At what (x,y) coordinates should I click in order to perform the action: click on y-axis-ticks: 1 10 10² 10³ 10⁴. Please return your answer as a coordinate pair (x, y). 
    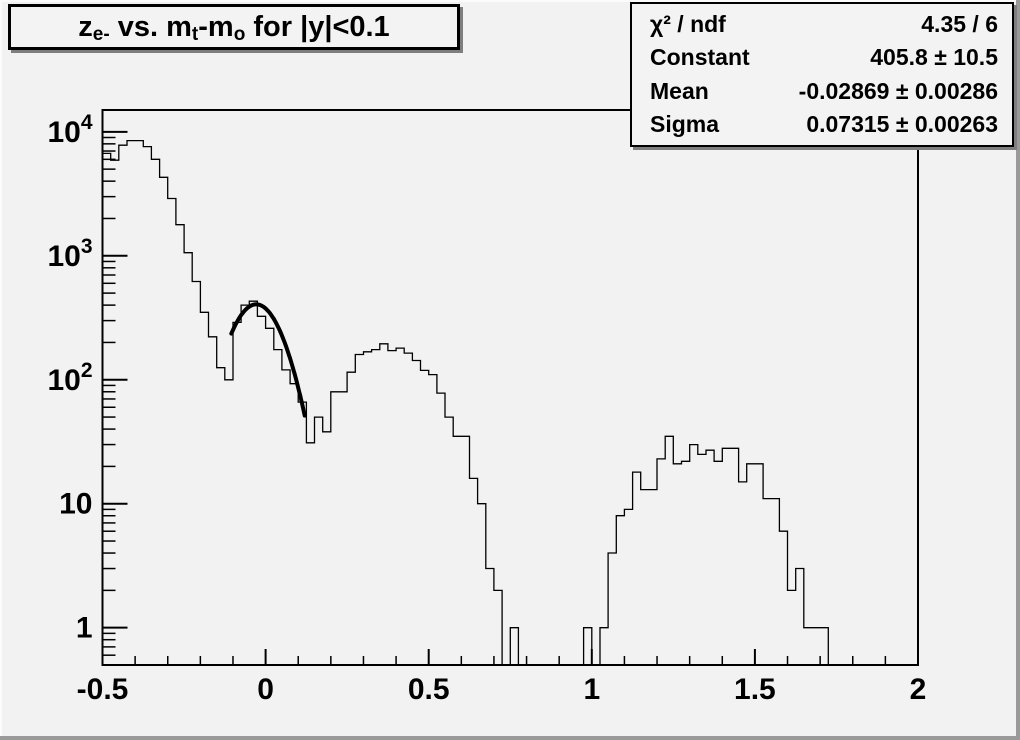
    Looking at the image, I should click on (87, 383).